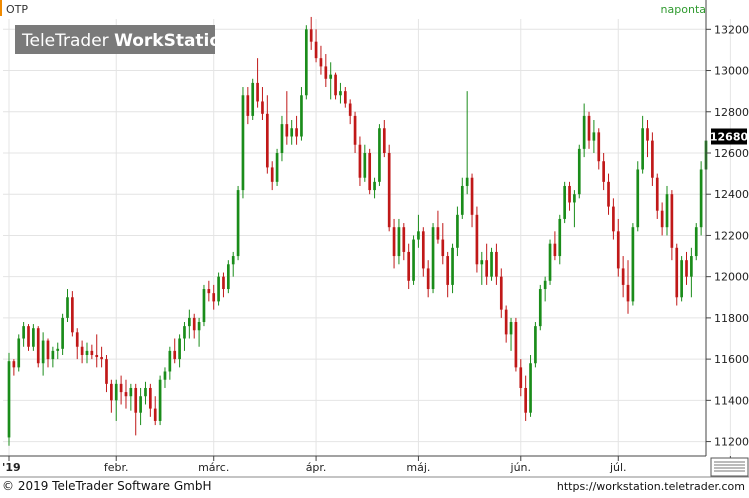 This screenshot has height=498, width=749. Describe the element at coordinates (731, 194) in the screenshot. I see `y-tick-label: 12400` at that location.